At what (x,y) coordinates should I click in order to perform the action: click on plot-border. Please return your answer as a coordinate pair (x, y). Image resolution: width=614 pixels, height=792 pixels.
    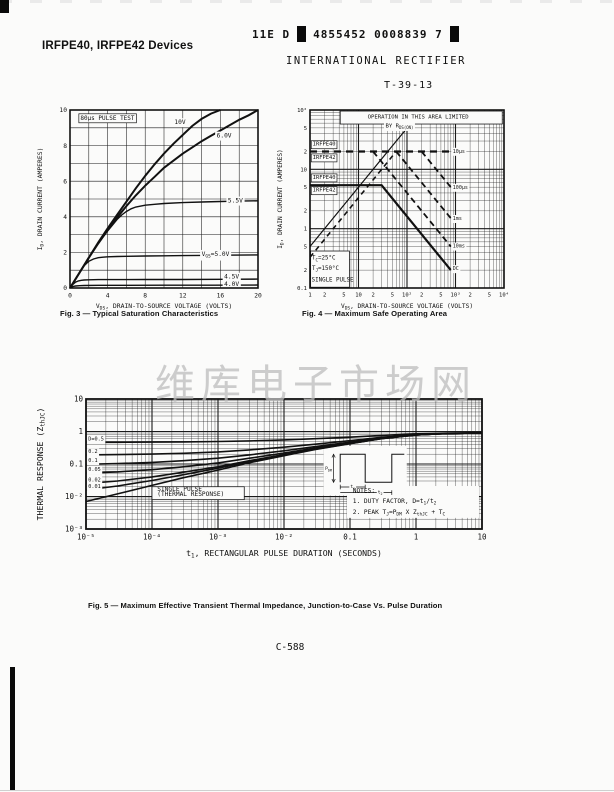
    Looking at the image, I should click on (407, 199).